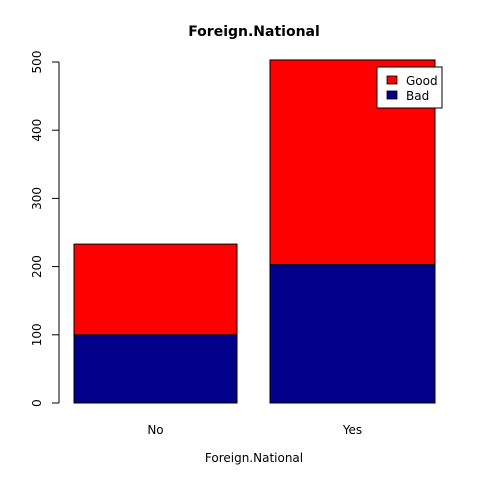 The image size is (480, 480). I want to click on bar-yes-bad, so click(352, 334).